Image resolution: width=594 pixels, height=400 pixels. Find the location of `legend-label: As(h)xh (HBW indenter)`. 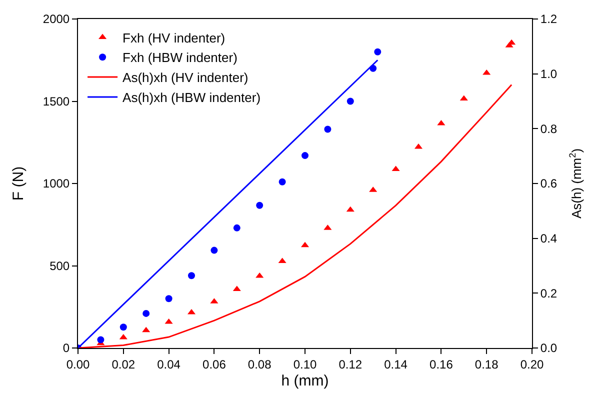

legend-label: As(h)xh (HBW indenter) is located at coordinates (191, 98).